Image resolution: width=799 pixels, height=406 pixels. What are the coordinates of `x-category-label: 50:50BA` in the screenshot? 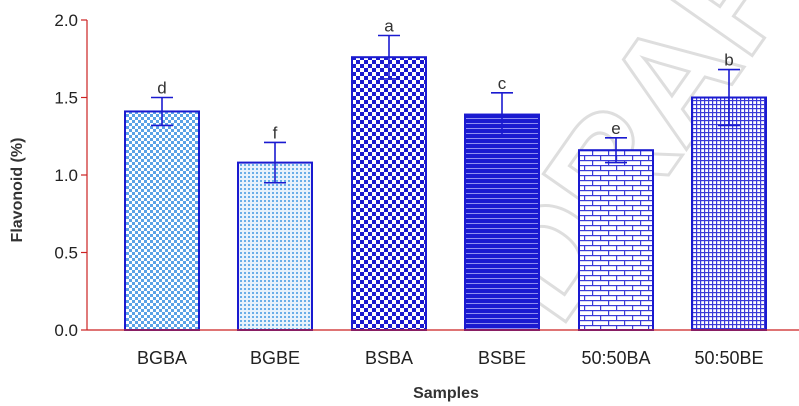 It's located at (615, 358).